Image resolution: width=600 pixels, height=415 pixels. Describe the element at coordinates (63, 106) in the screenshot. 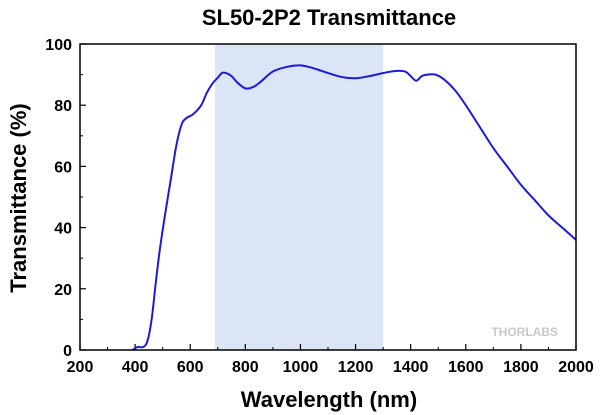

I see `y-tick-label: 80` at that location.